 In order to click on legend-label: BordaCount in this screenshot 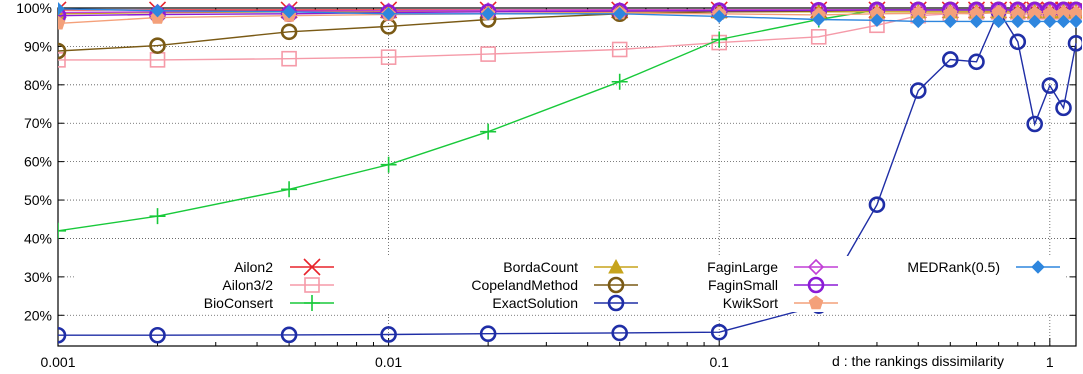, I will do `click(540, 267)`.